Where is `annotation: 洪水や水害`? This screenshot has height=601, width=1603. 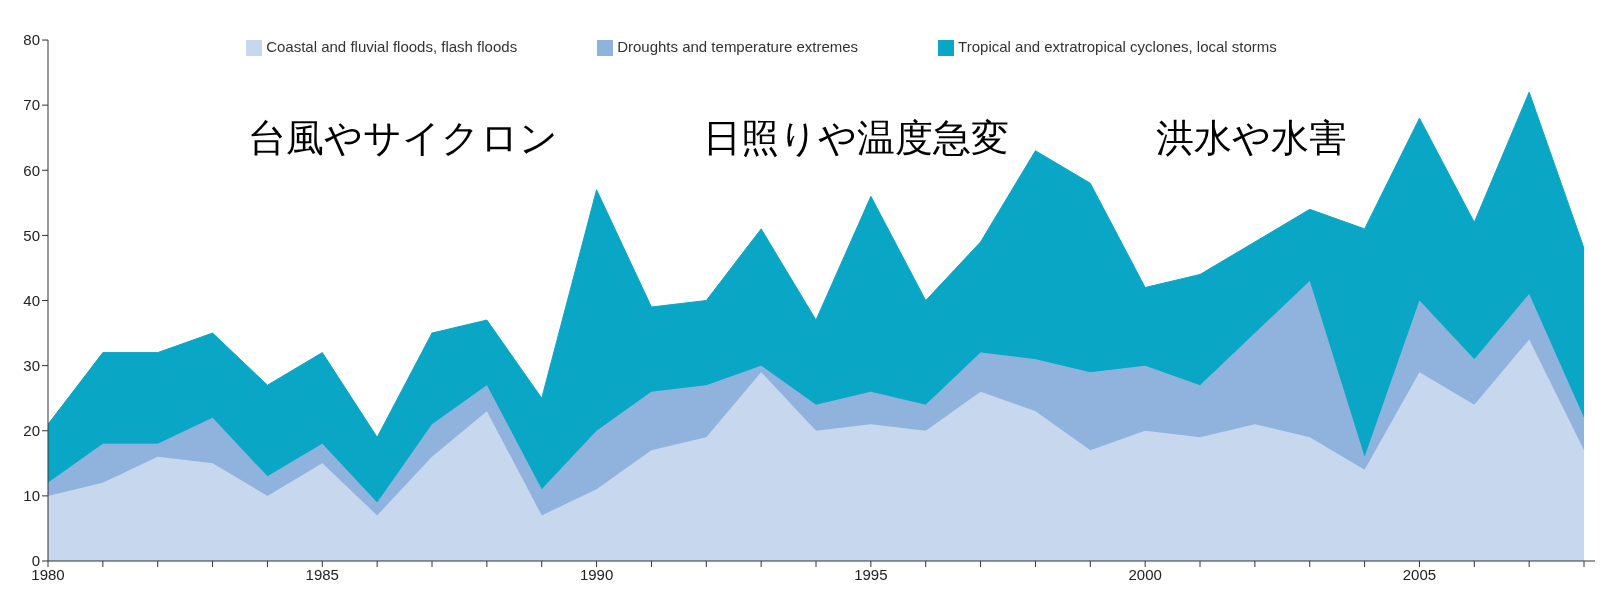 annotation: 洪水や水害 is located at coordinates (1251, 138).